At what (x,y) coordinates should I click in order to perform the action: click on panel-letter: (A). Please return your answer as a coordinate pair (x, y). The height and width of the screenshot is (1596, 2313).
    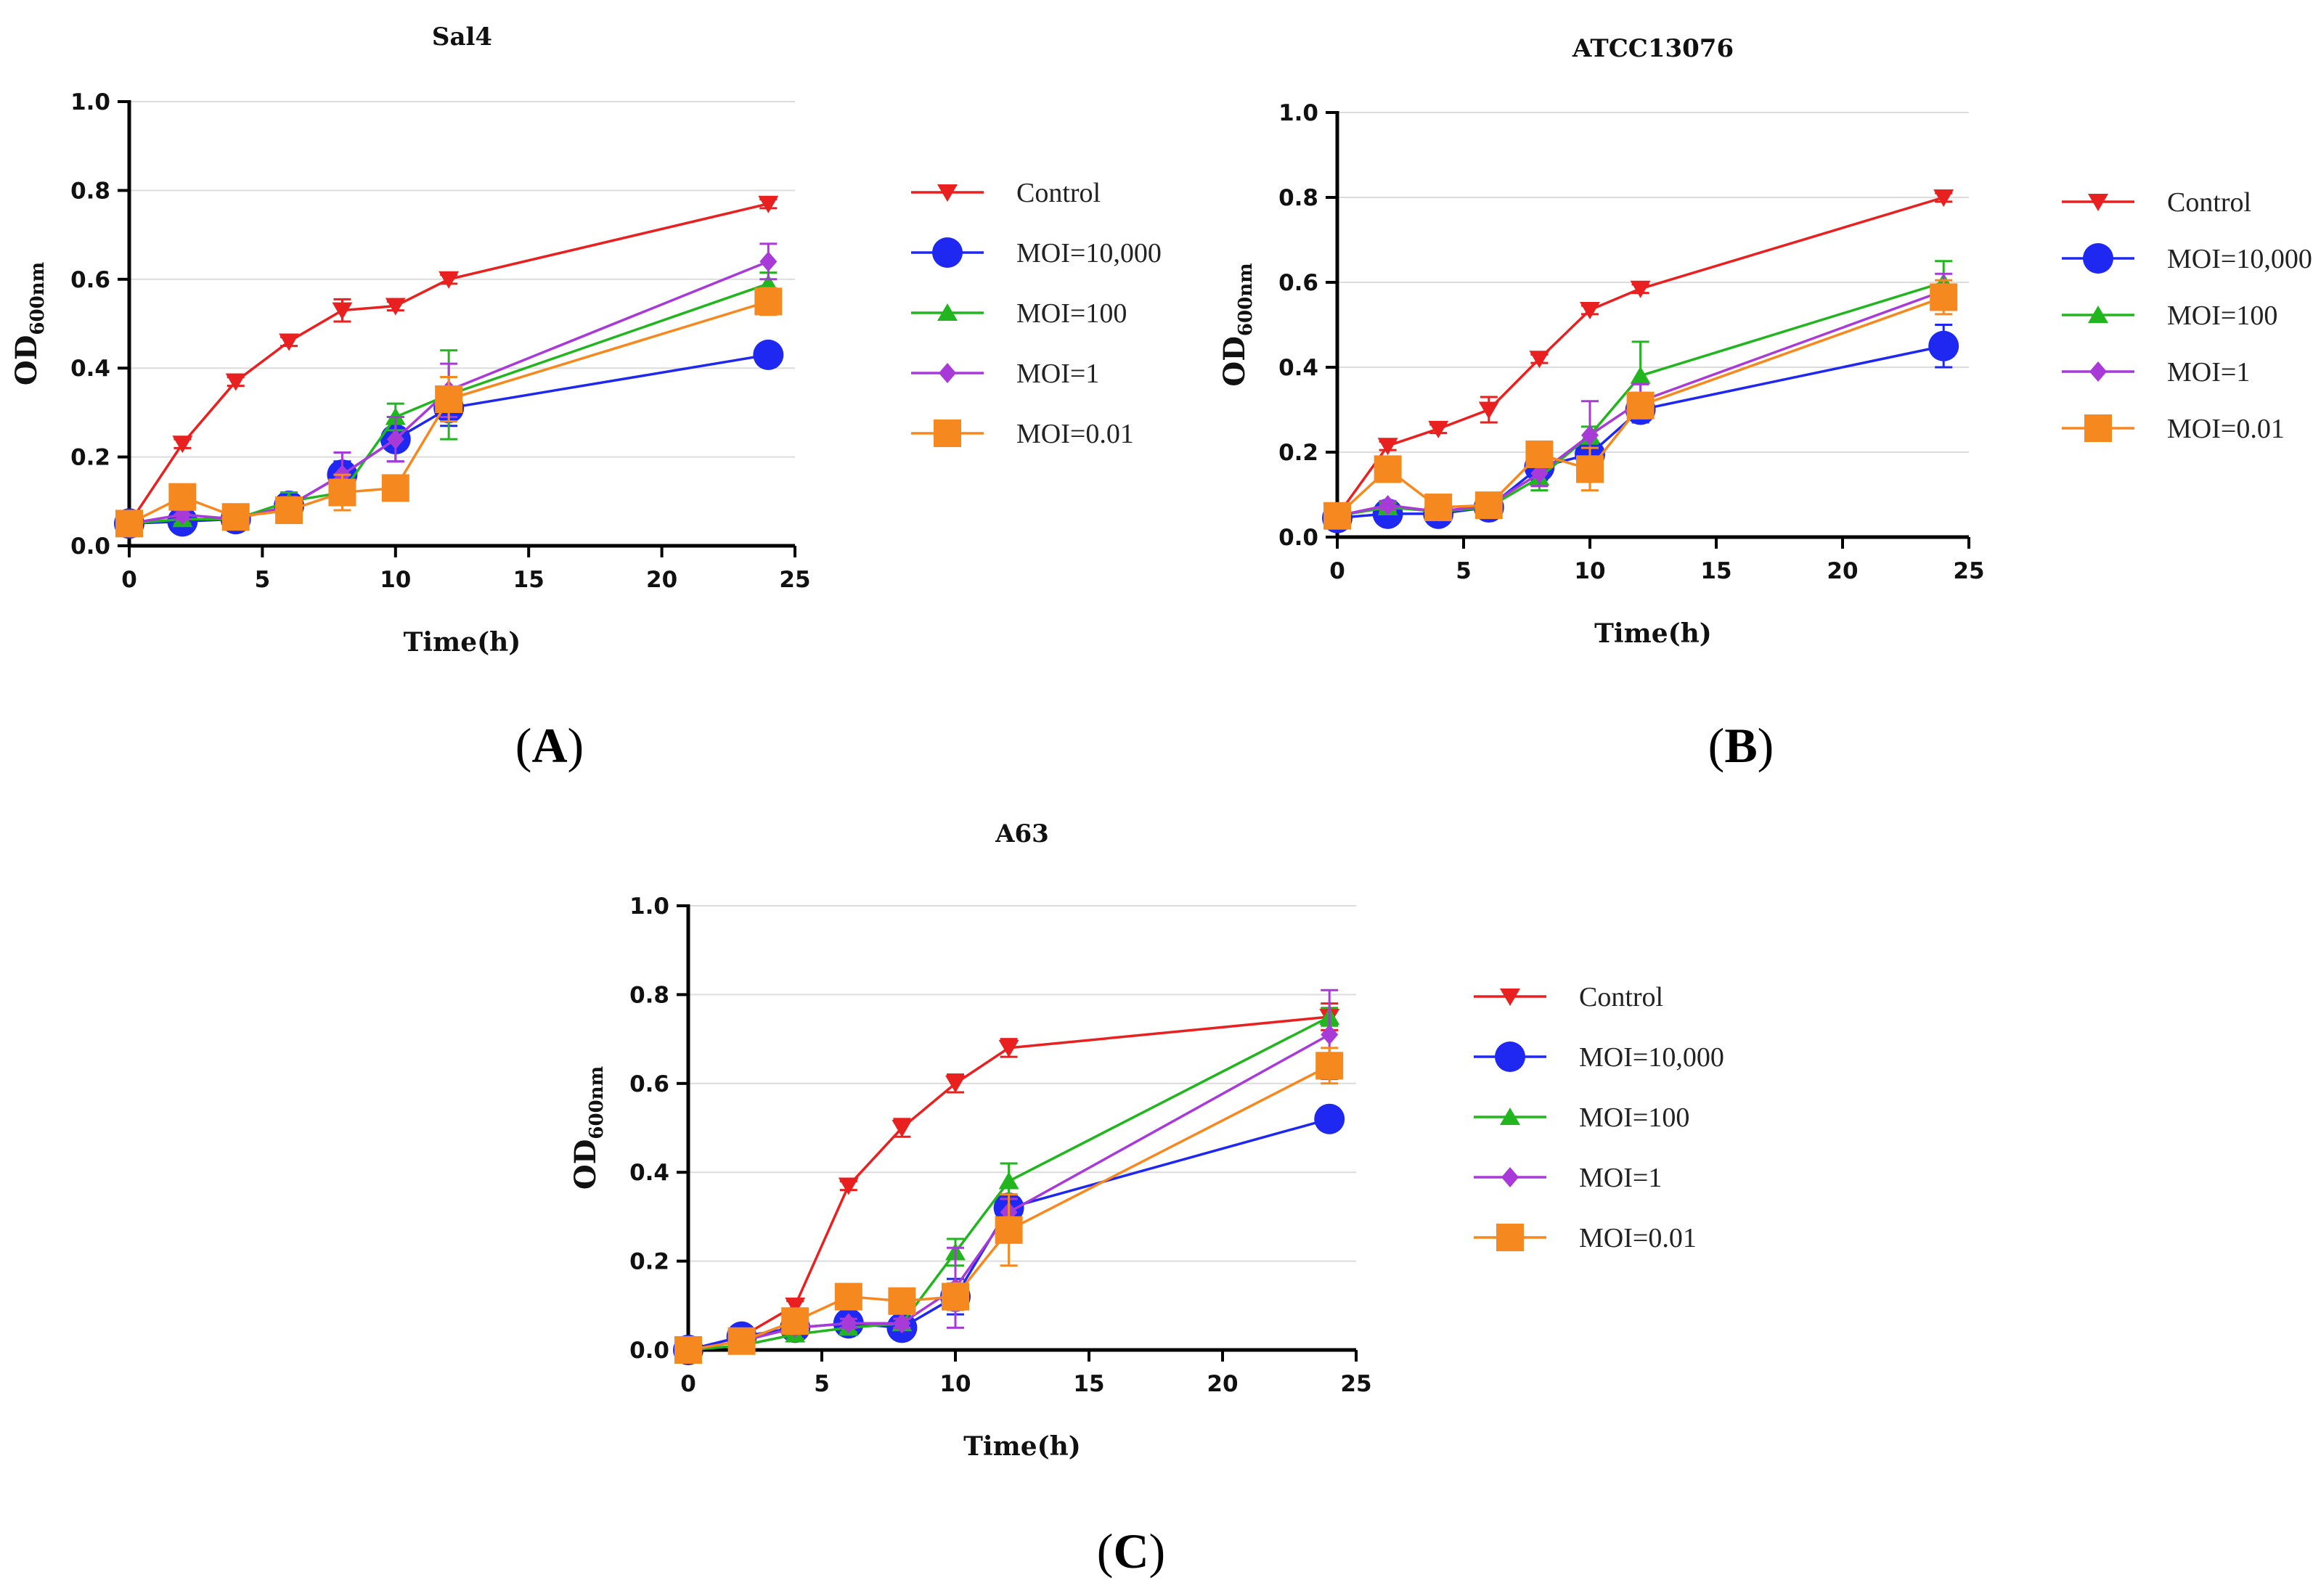
    Looking at the image, I should click on (549, 745).